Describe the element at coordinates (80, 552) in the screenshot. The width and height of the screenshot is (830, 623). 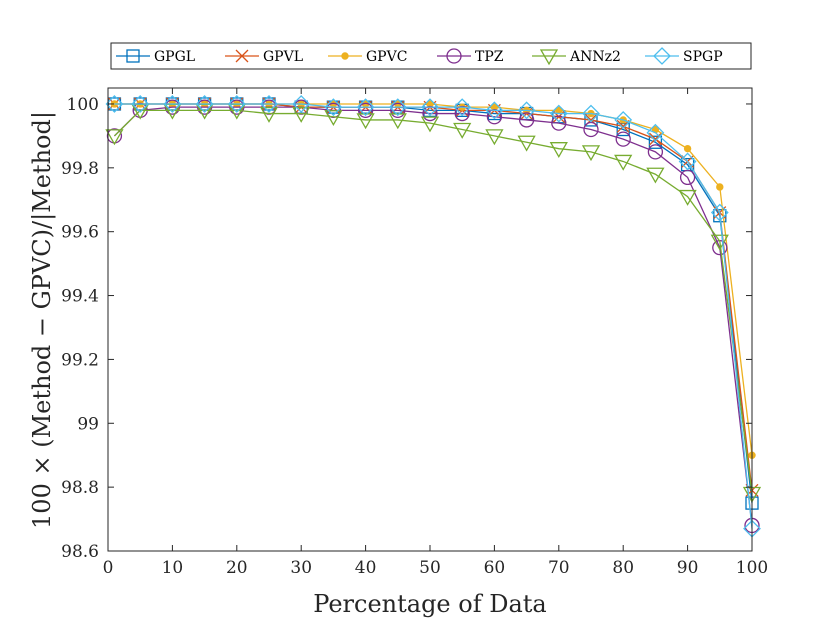
I see `y-tick-label: 98.6` at that location.